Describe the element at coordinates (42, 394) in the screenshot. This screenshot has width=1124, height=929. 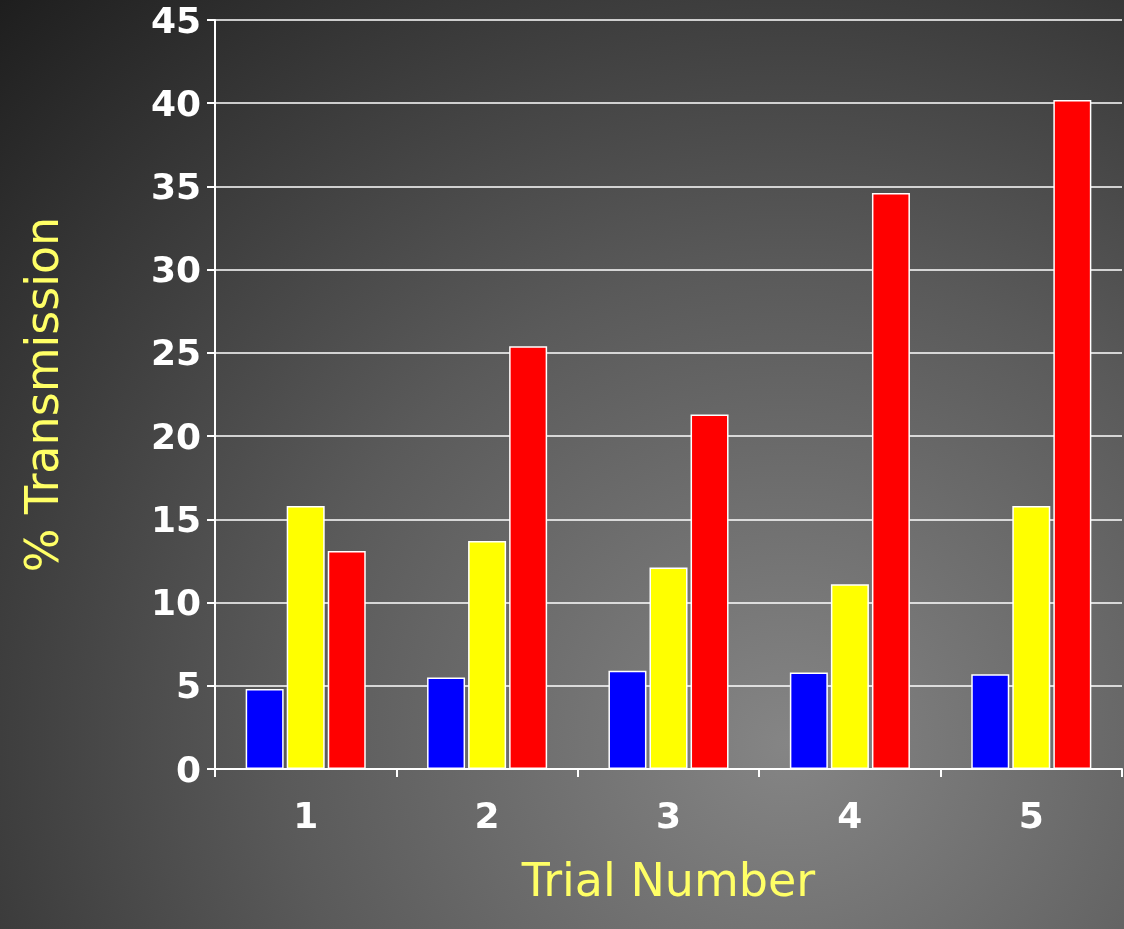
I see `y-axis-title: % Transmission` at that location.